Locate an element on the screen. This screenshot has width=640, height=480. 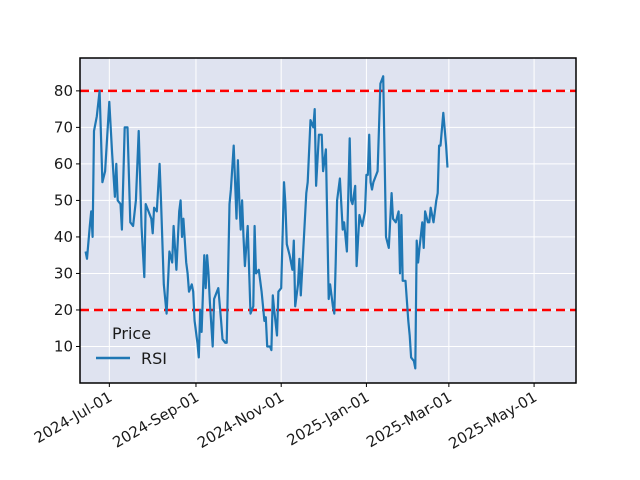
legend: Price RSI is located at coordinates (131, 346).